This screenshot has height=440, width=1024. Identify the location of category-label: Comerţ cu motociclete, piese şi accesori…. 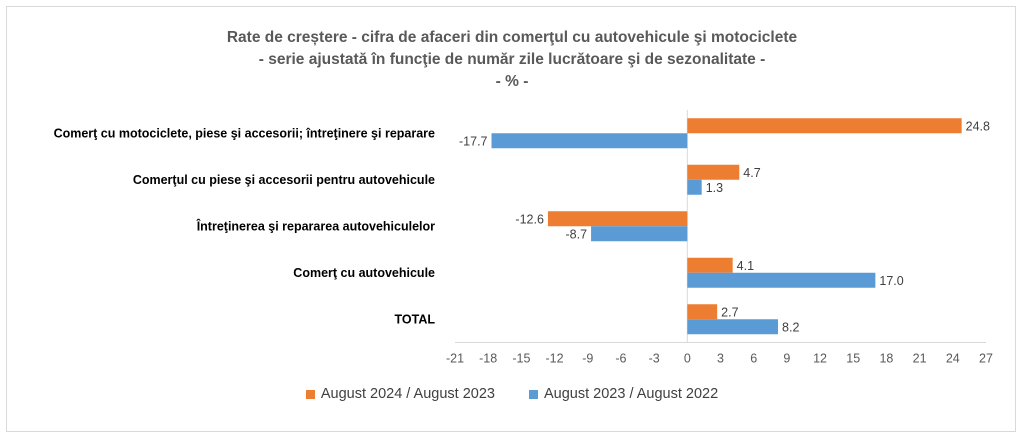
(244, 133).